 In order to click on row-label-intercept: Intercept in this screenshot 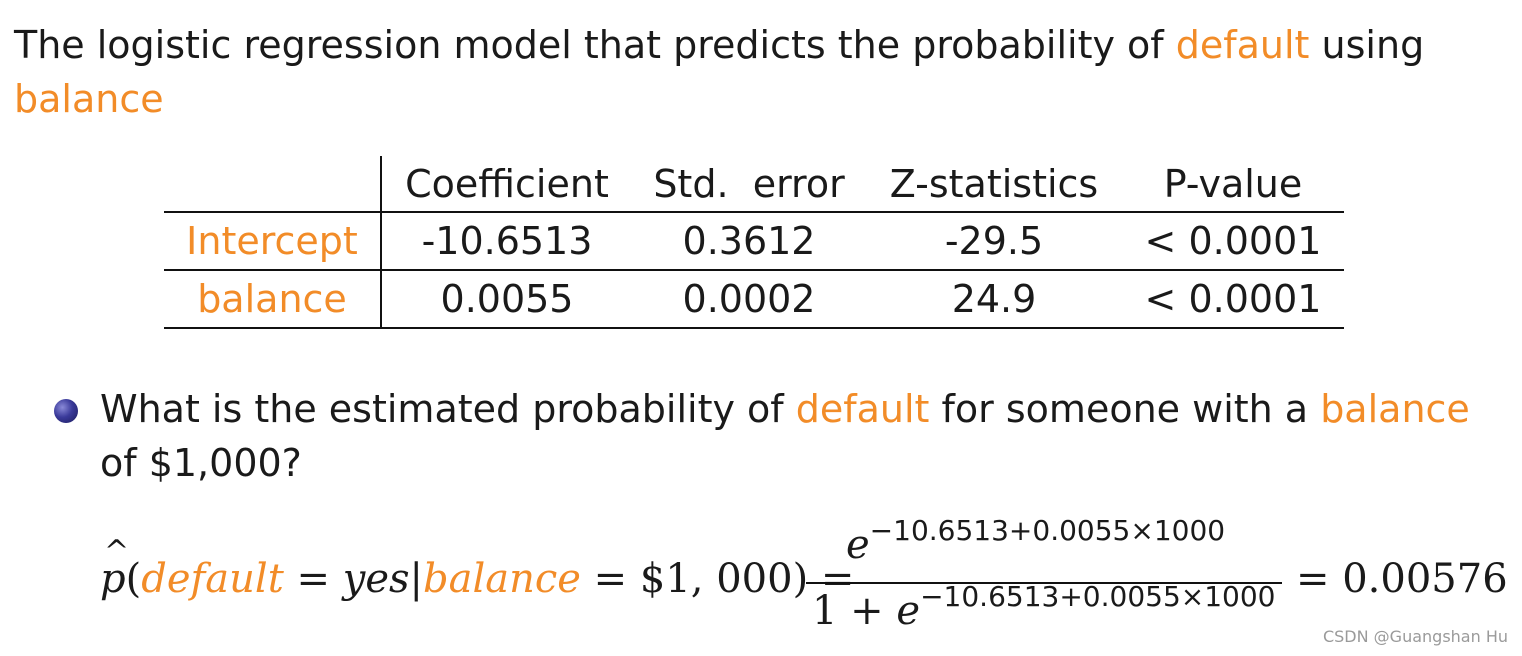, I will do `click(273, 241)`.